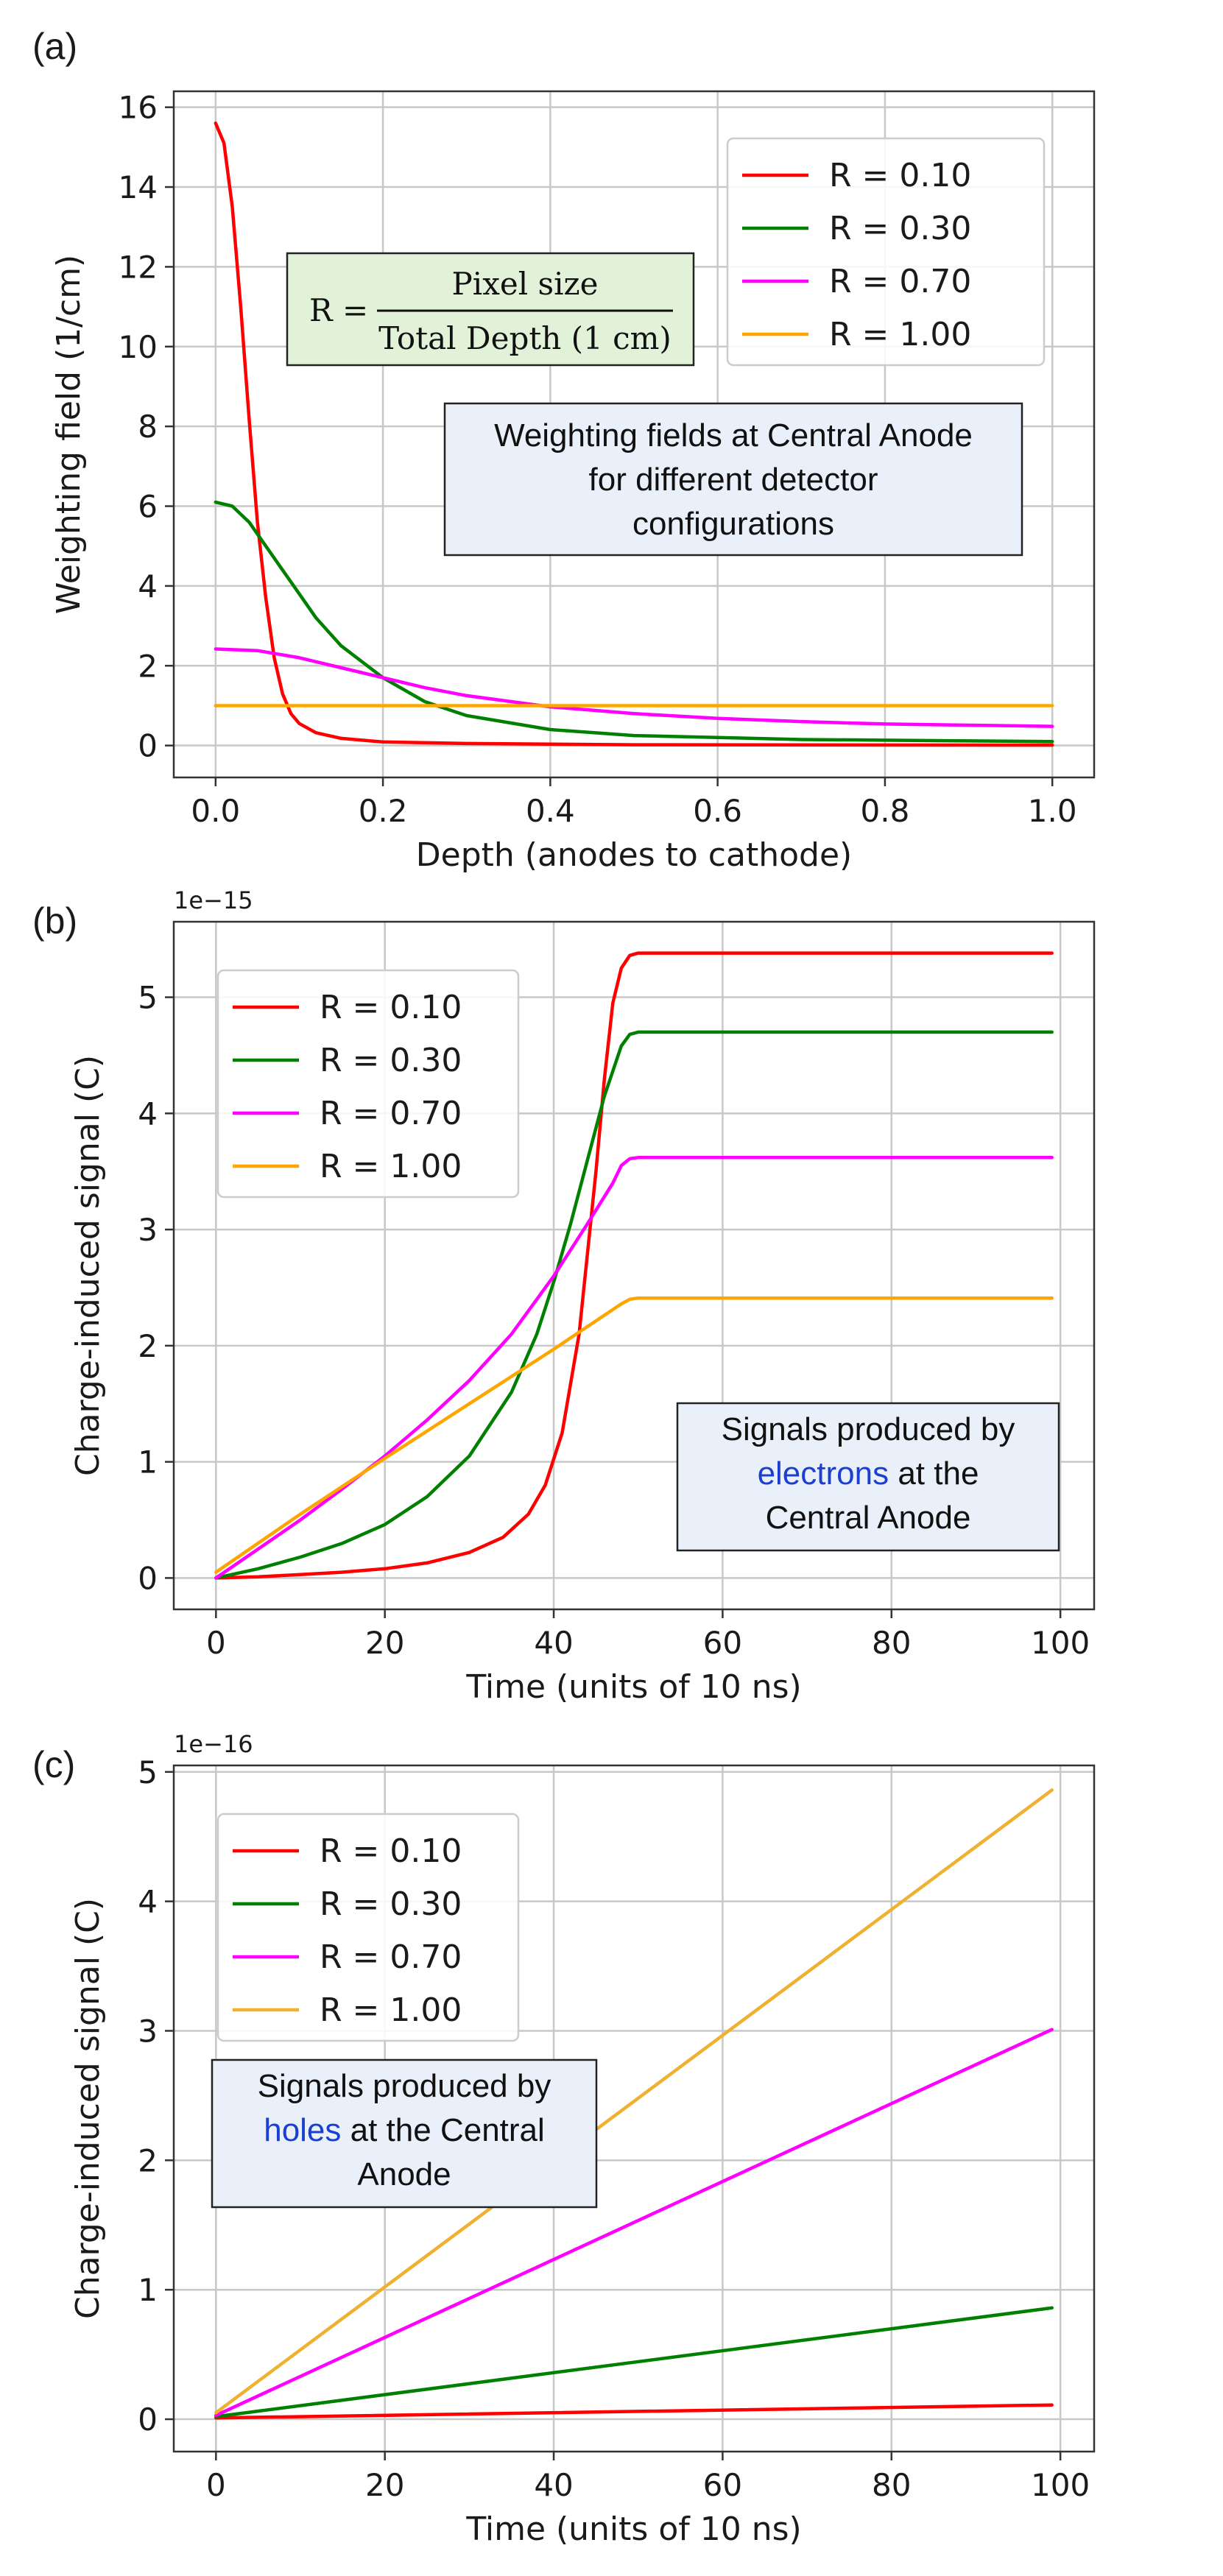  I want to click on x-tick-label: 0.6, so click(717, 811).